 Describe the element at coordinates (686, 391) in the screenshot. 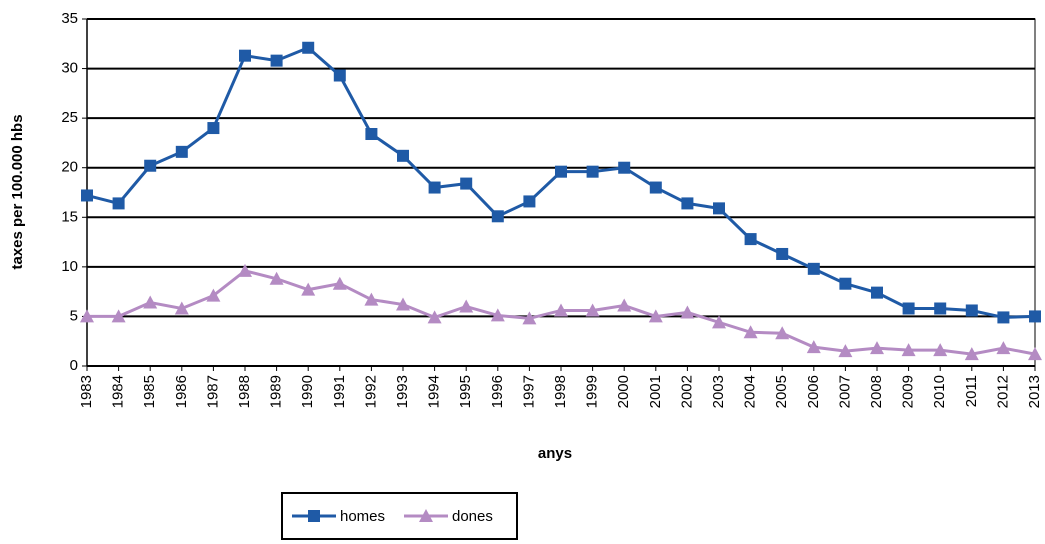

I see `x-tick-label: 2002` at that location.